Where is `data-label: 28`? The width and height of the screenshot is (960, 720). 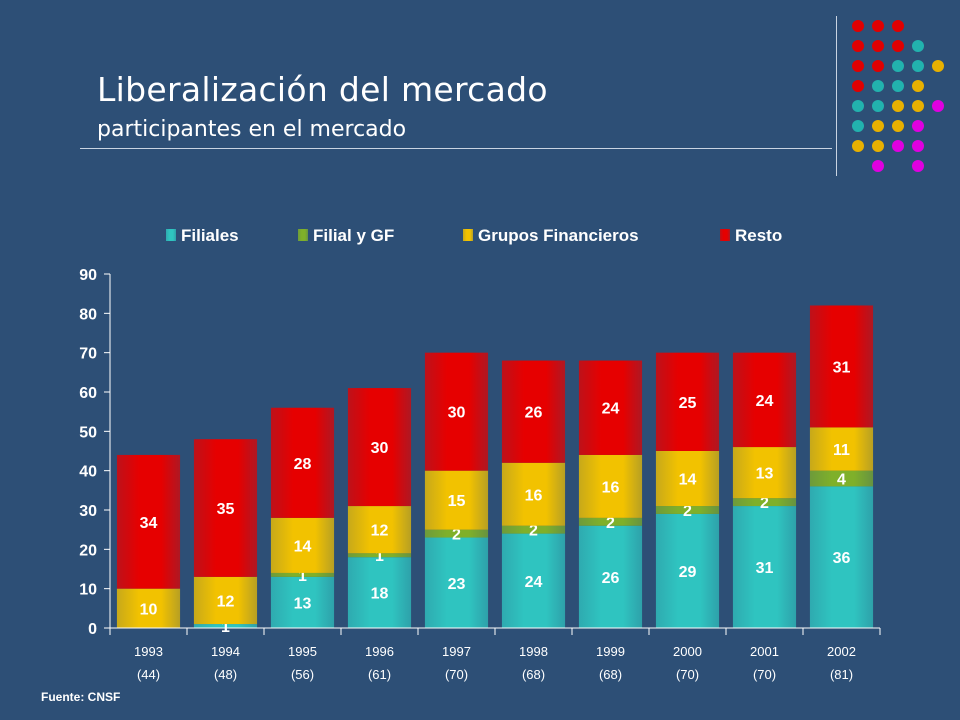
data-label: 28 is located at coordinates (303, 464).